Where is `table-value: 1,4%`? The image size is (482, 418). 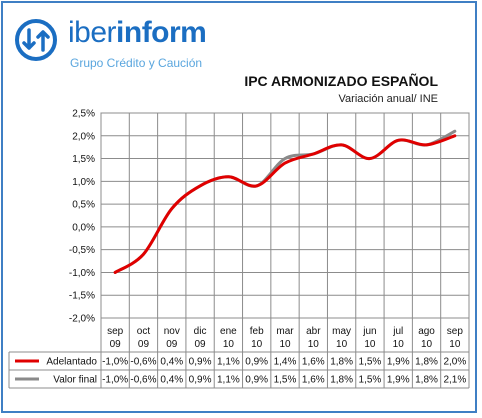
table-value: 1,4% is located at coordinates (285, 362).